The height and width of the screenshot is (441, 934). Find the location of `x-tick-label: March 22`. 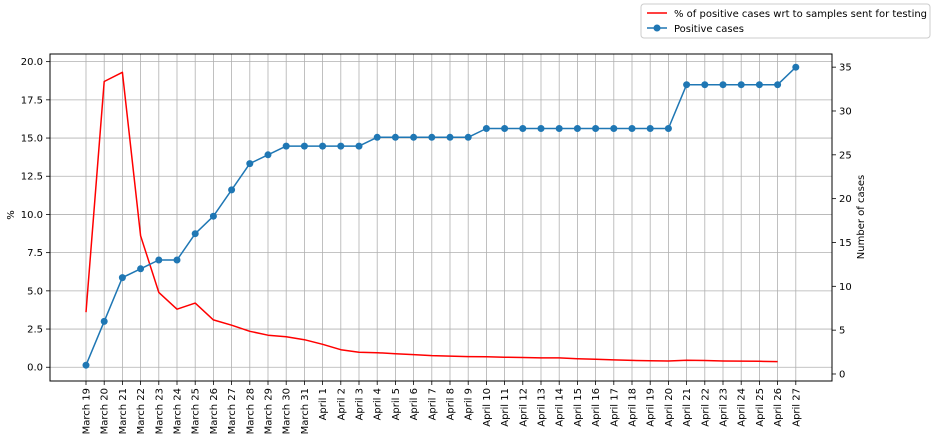

x-tick-label: March 22 is located at coordinates (141, 411).